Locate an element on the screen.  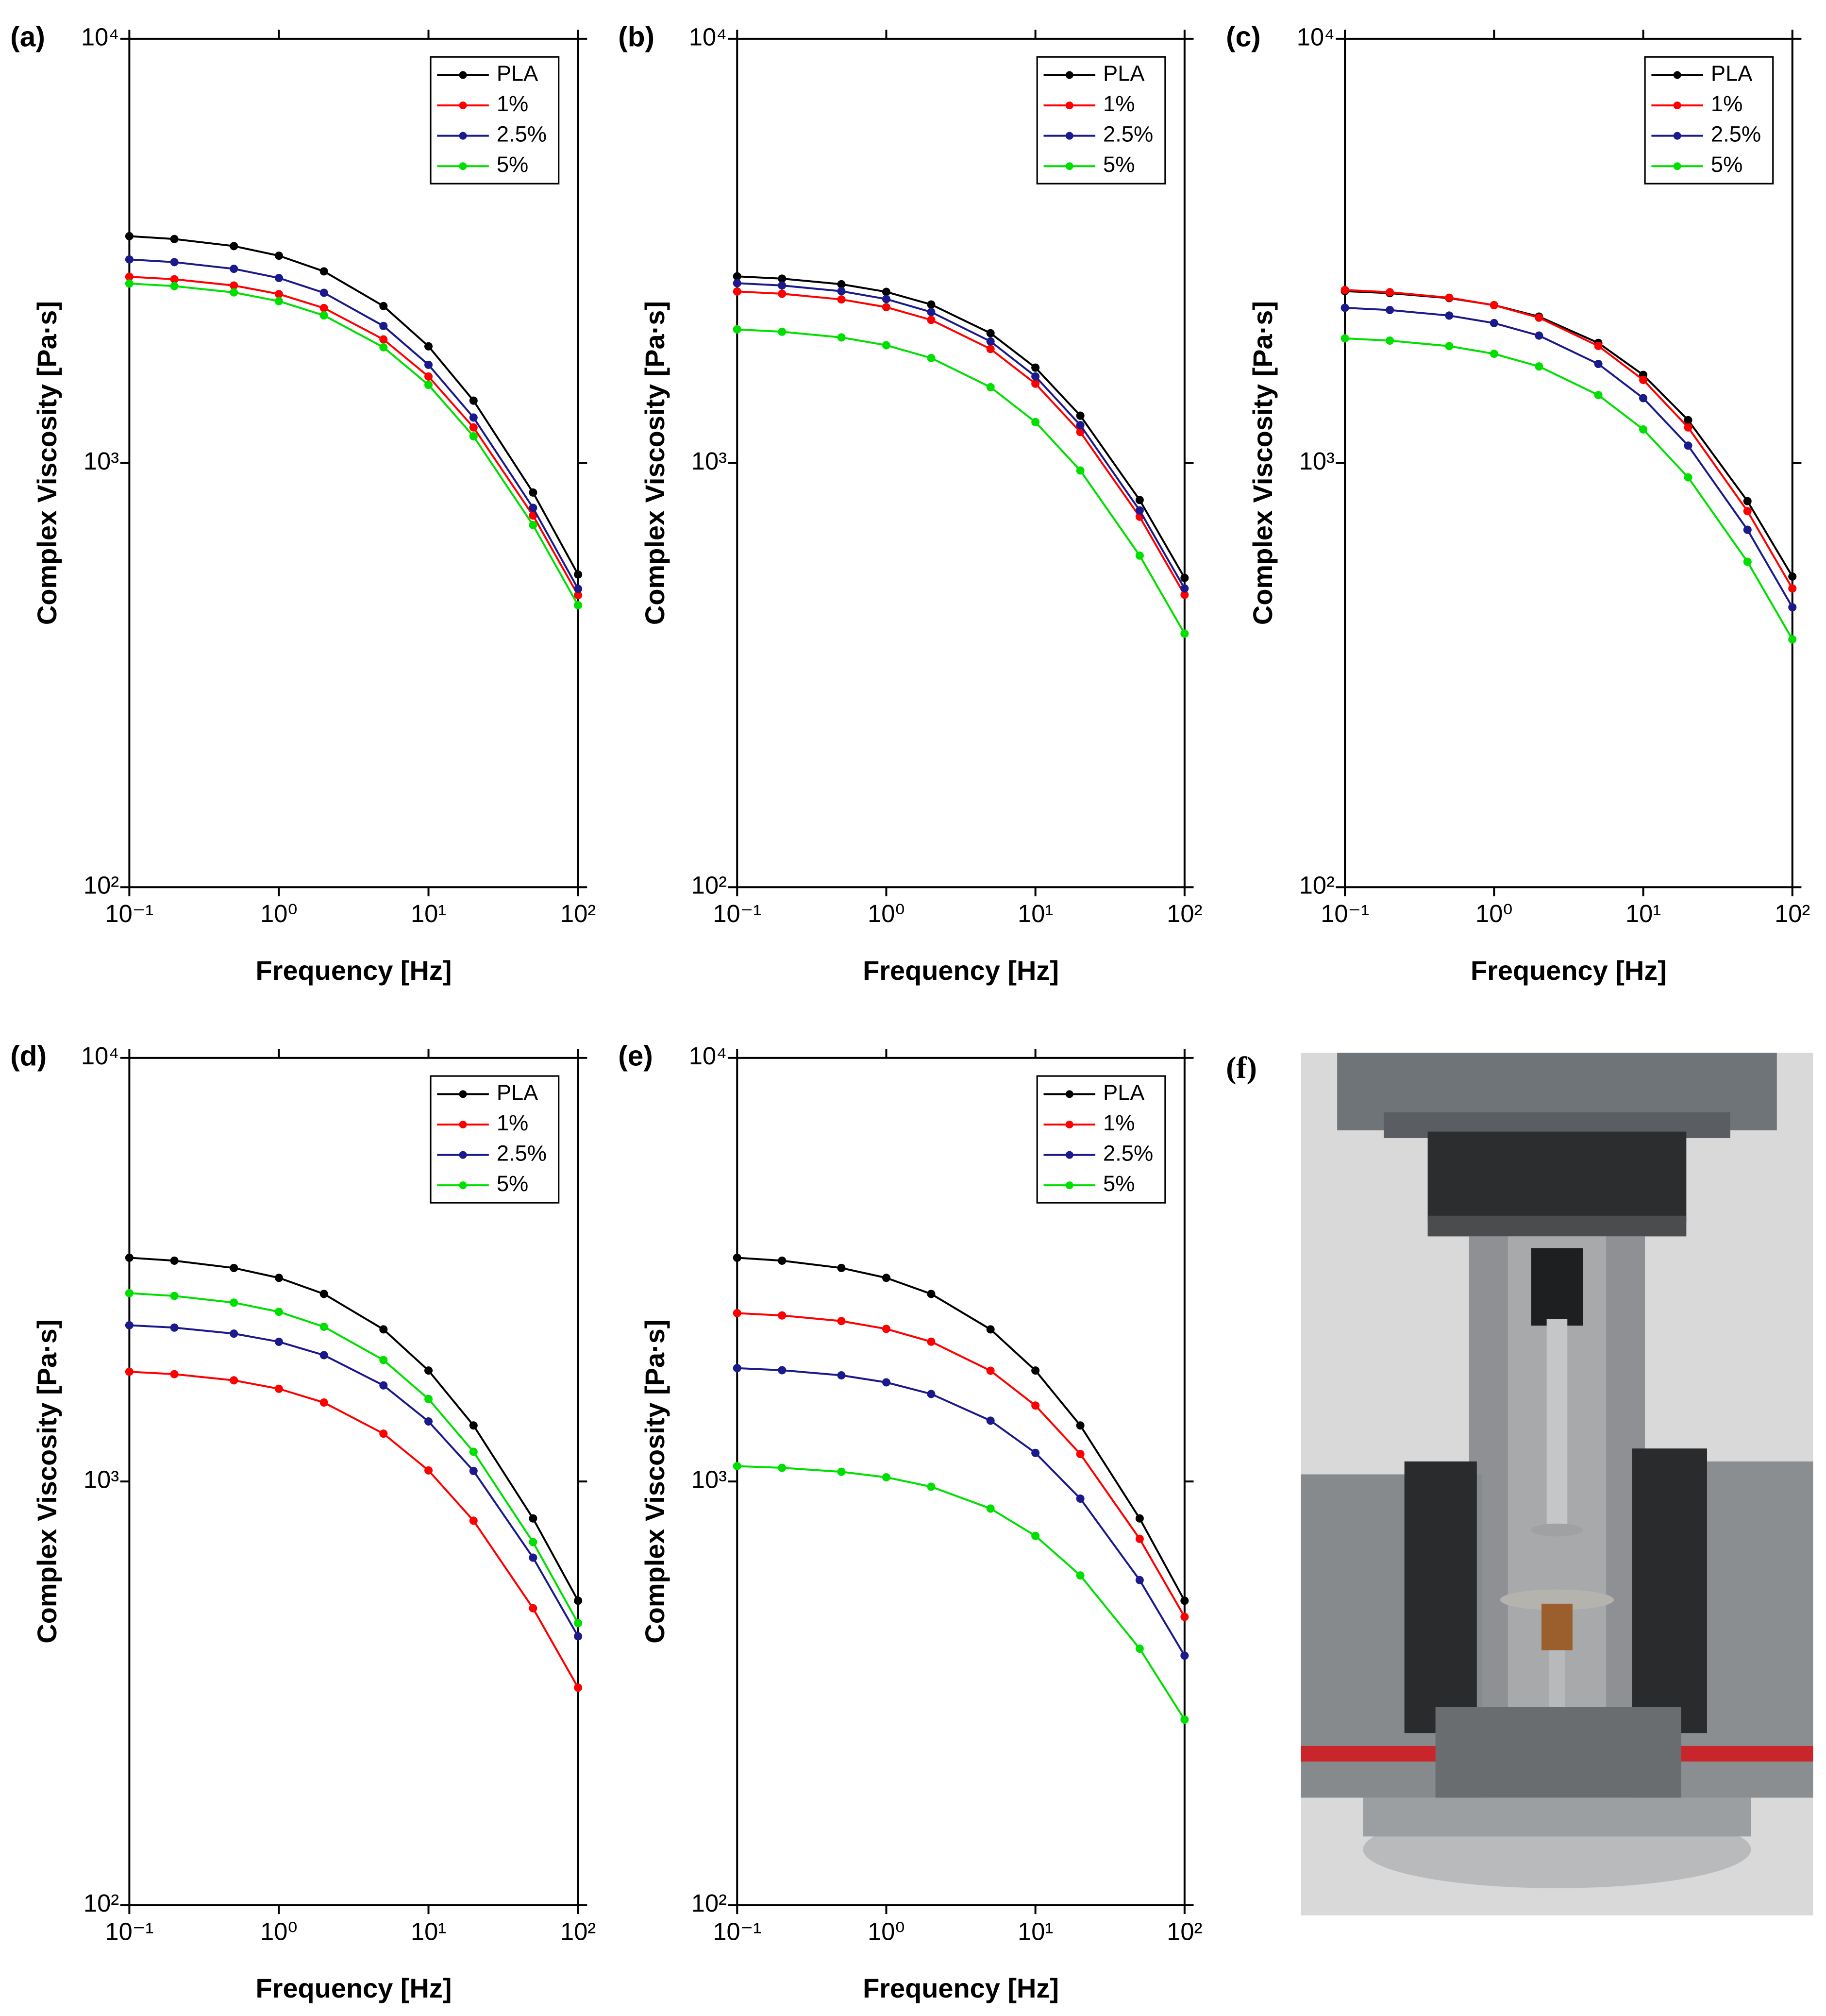
legend-box is located at coordinates (1709, 120).